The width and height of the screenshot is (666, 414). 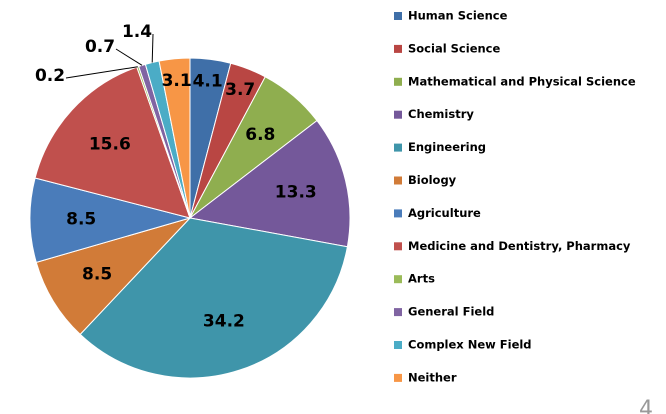 What do you see at coordinates (432, 180) in the screenshot?
I see `legend-label: Biology` at bounding box center [432, 180].